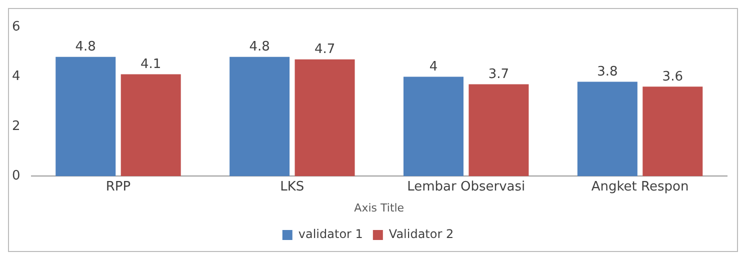  What do you see at coordinates (379, 207) in the screenshot?
I see `x-axis-title: Axis Title` at bounding box center [379, 207].